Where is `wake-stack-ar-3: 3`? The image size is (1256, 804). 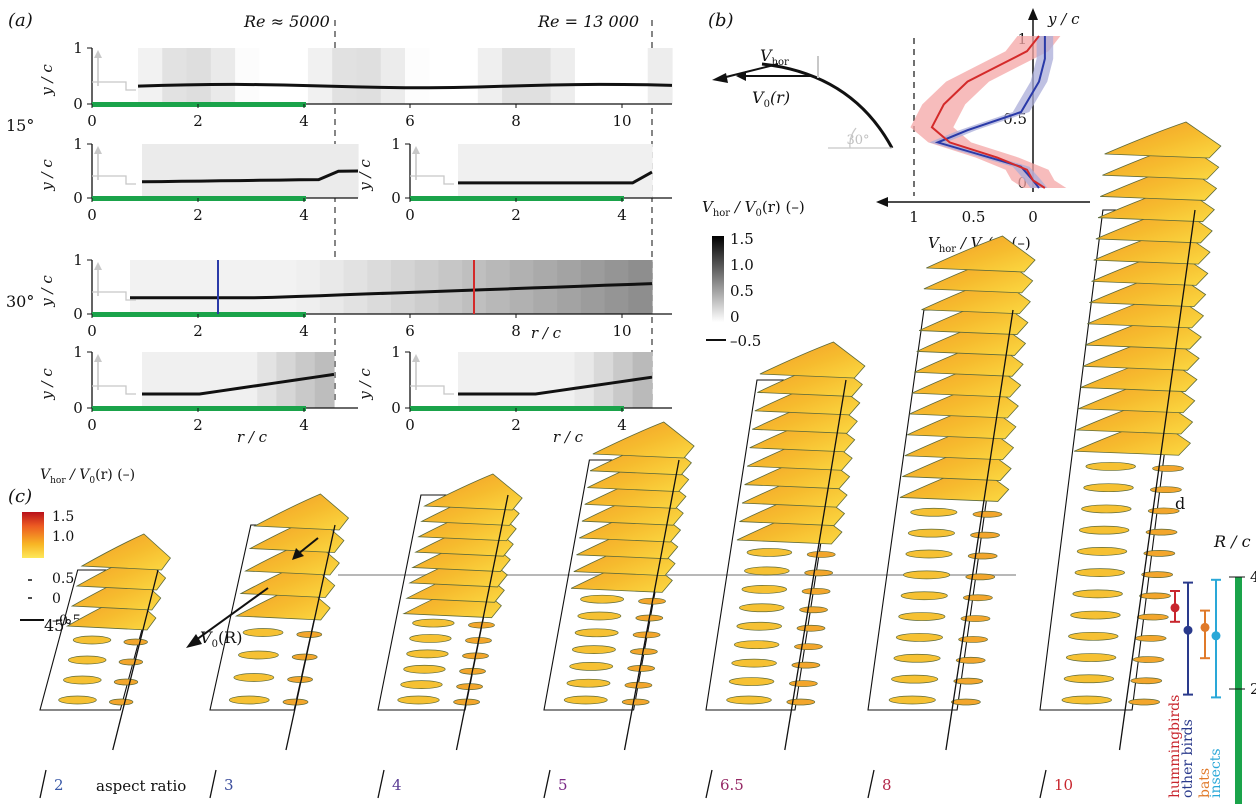
wake-stack-ar-3: 3 is located at coordinates (279, 646).